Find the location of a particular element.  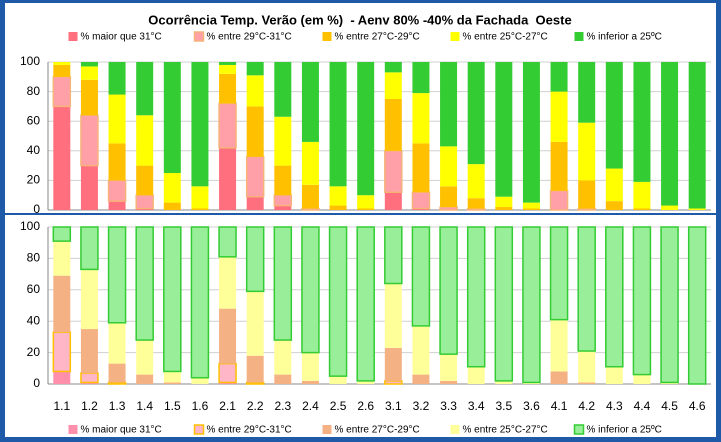

x-tick-label: 2.1 is located at coordinates (227, 406).